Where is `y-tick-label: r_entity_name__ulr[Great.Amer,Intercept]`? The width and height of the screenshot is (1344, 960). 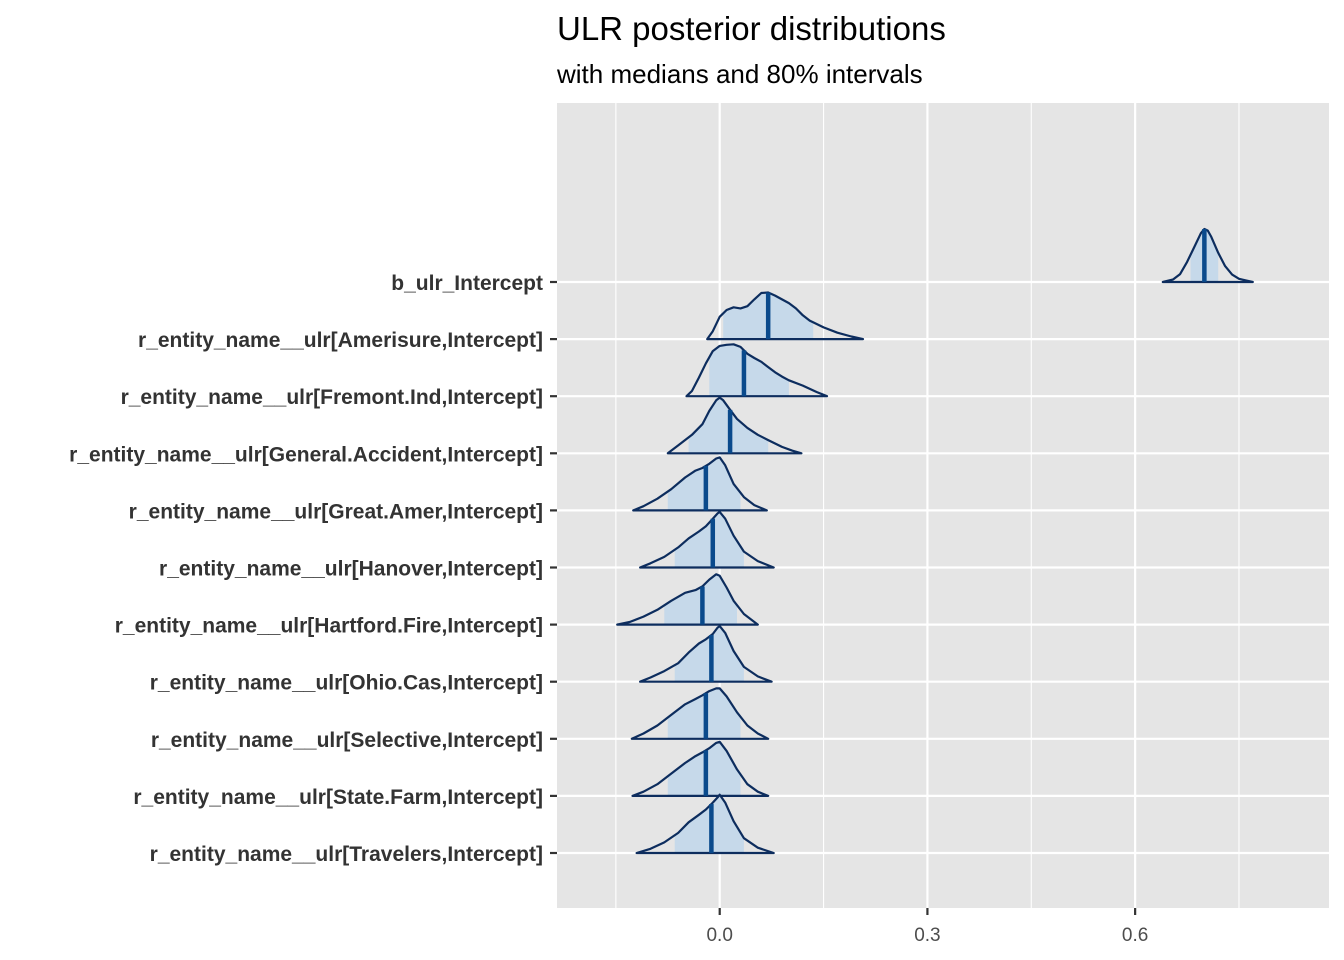
y-tick-label: r_entity_name__ulr[Great.Amer,Intercept] is located at coordinates (336, 511).